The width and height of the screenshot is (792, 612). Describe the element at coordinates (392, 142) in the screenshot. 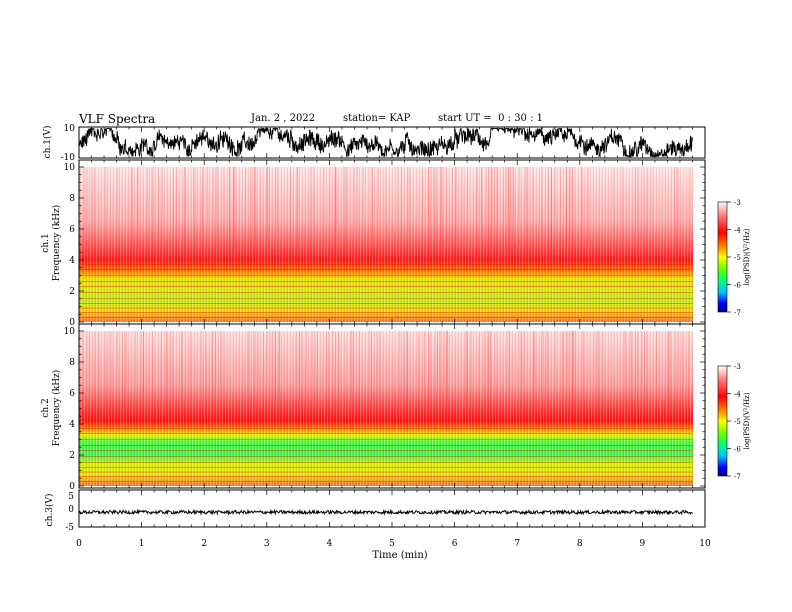

I see `wave1-xticks` at that location.